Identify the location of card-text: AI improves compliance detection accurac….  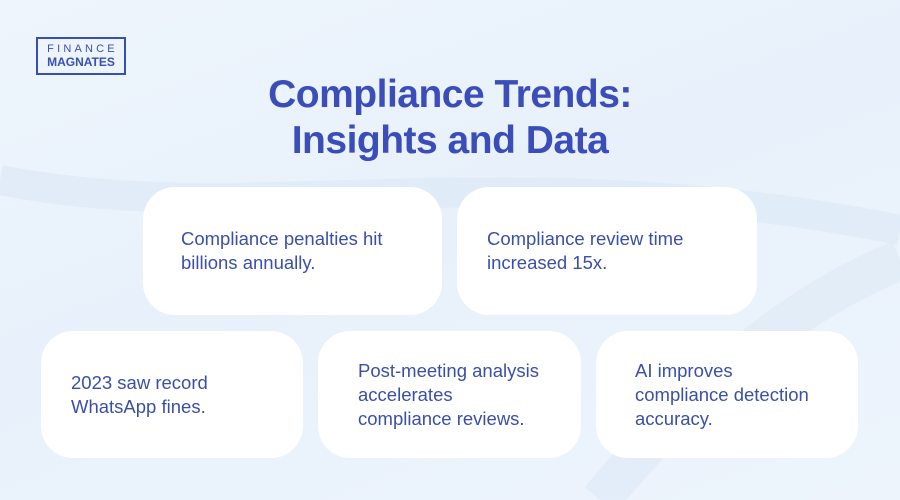
(722, 394).